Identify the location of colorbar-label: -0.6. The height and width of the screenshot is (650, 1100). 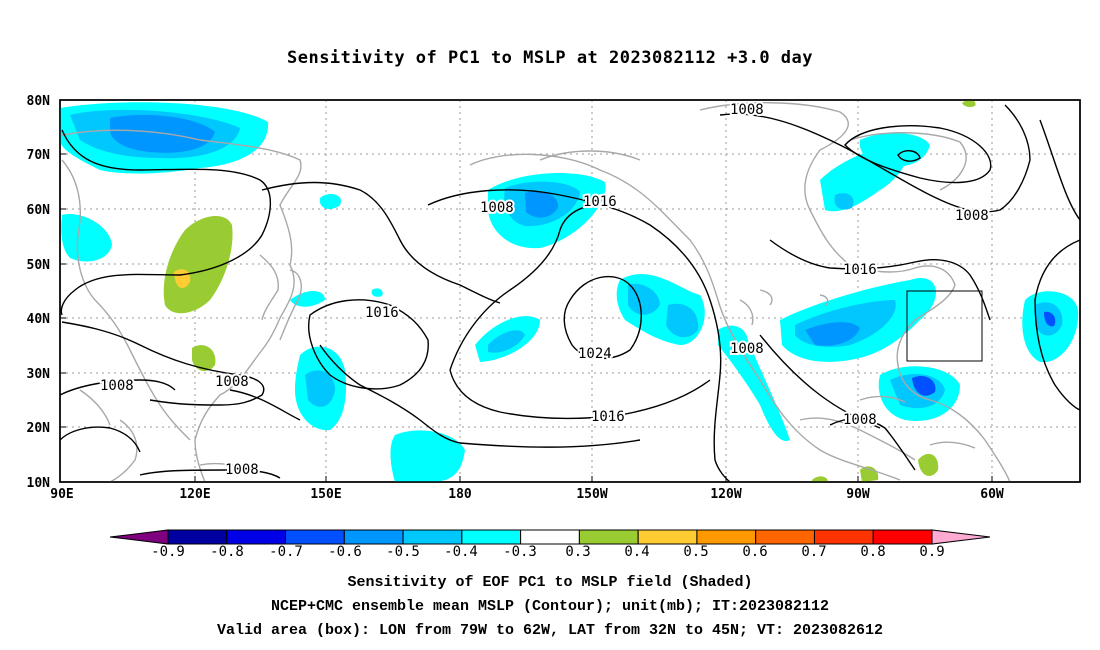
(345, 552).